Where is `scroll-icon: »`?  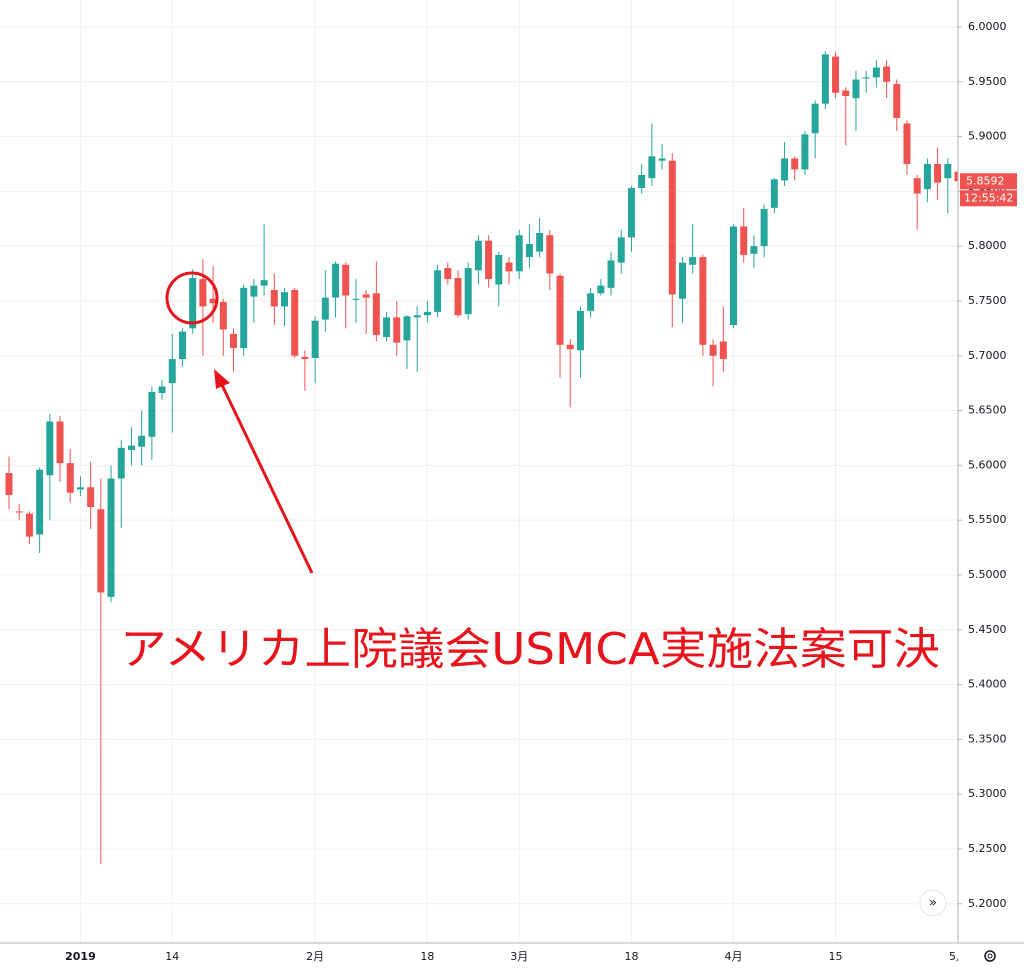
scroll-icon: » is located at coordinates (933, 903).